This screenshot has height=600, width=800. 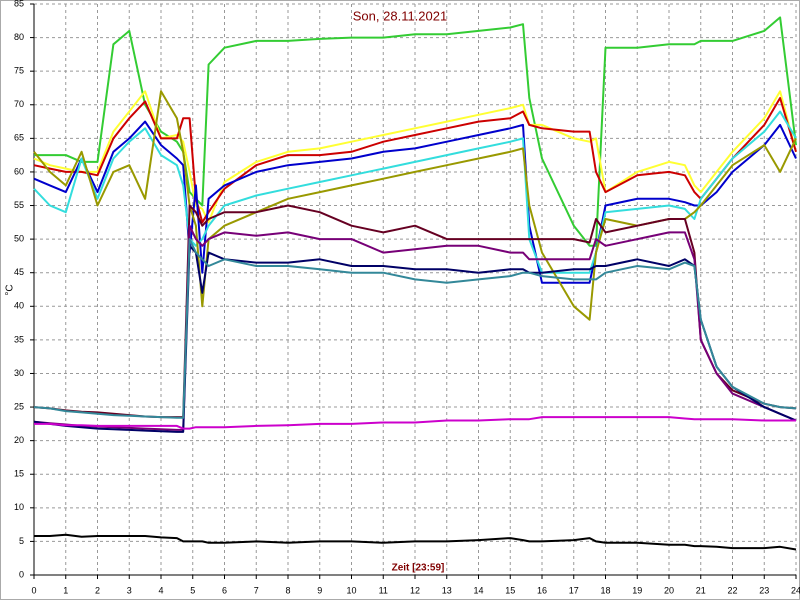 What do you see at coordinates (418, 568) in the screenshot?
I see `x-axis-label: Zeit [23:59]` at bounding box center [418, 568].